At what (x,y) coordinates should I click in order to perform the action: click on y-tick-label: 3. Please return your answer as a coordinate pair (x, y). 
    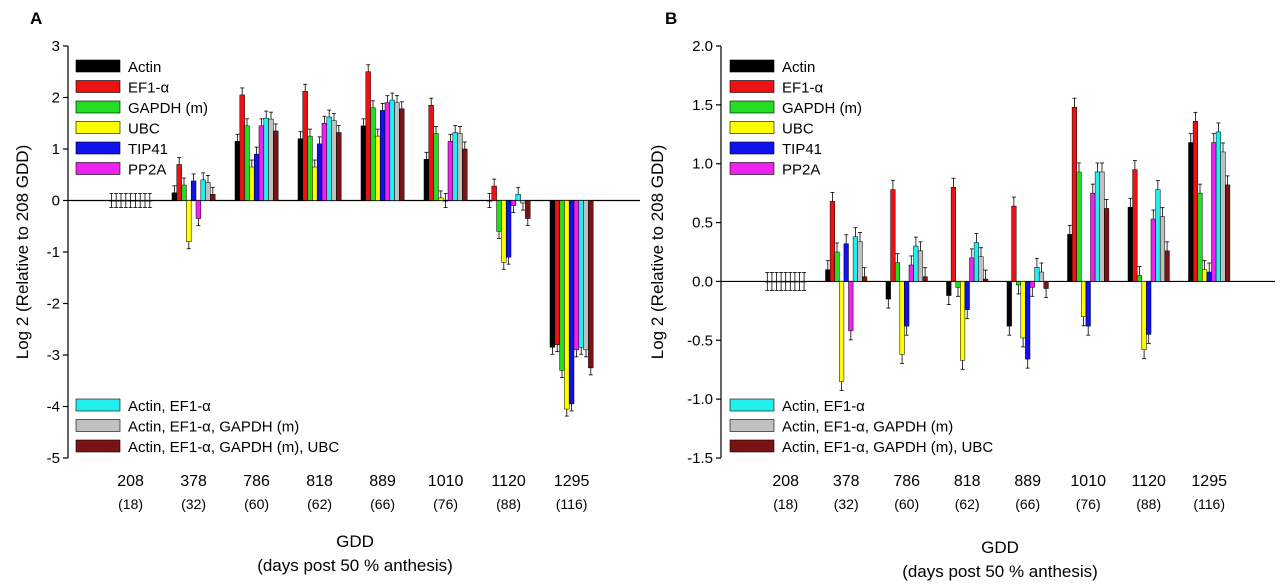
    Looking at the image, I should click on (56, 46).